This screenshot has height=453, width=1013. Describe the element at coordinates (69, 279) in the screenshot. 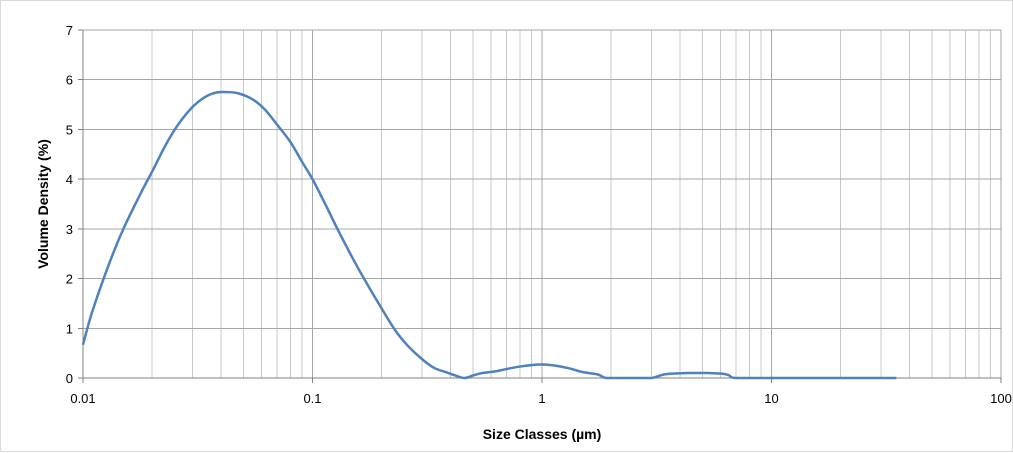

I see `y-tick-label: 2` at that location.